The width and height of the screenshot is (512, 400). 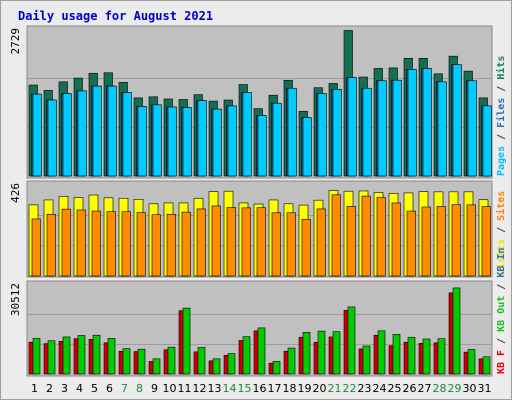 What do you see at coordinates (94, 388) in the screenshot?
I see `day-label: 5` at bounding box center [94, 388].